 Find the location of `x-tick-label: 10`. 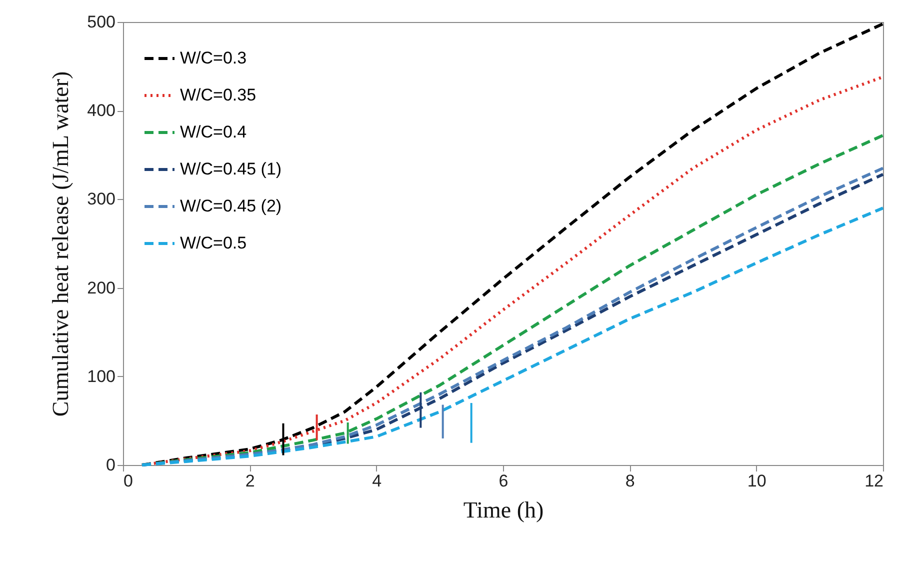

x-tick-label: 10 is located at coordinates (756, 481).